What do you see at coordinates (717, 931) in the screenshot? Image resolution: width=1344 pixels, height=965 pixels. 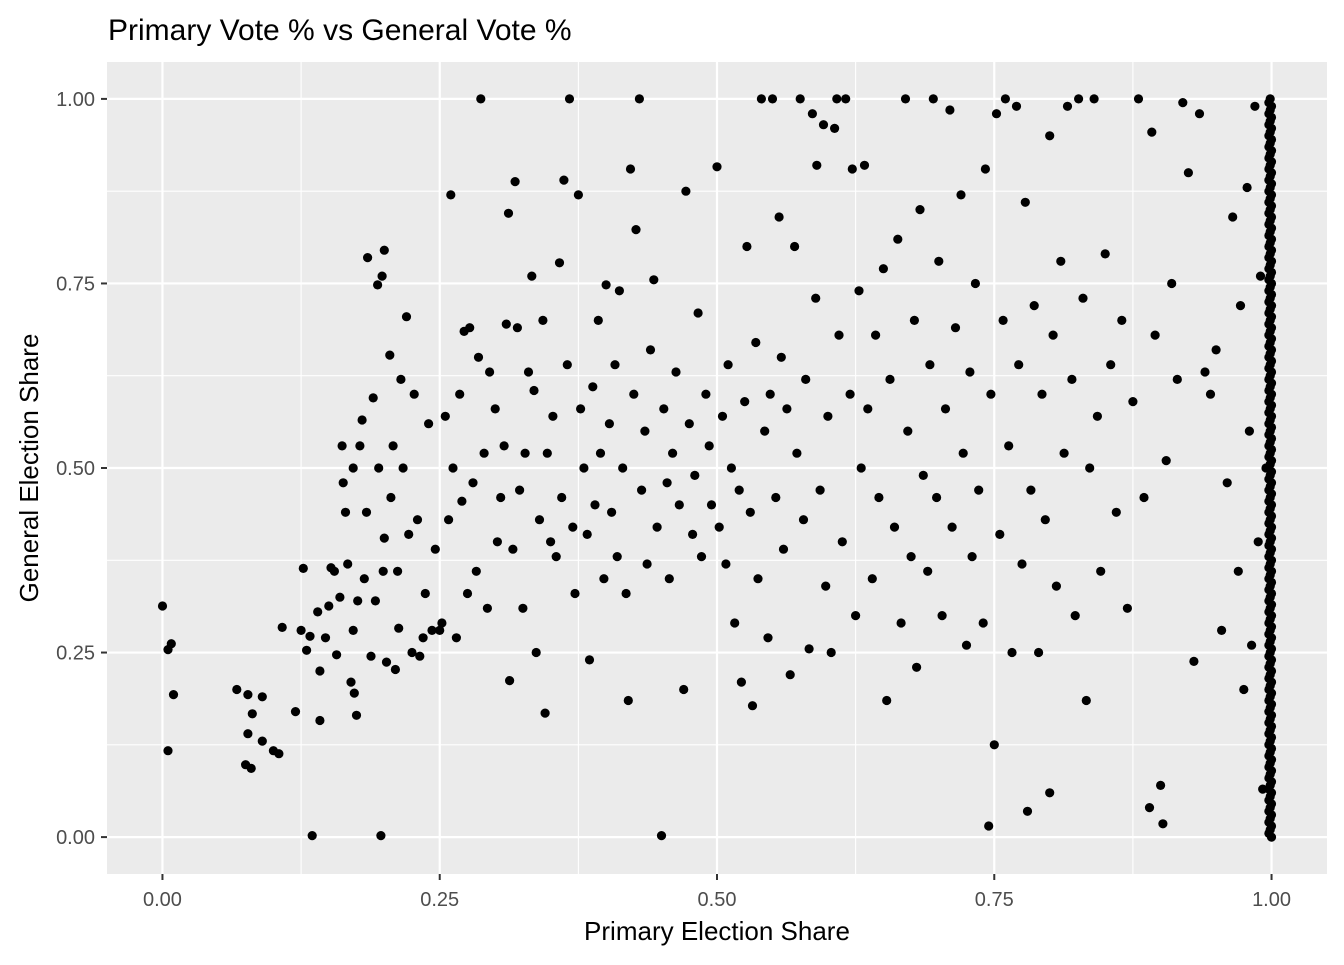 I see `x-axis-label: Primary Election Share` at bounding box center [717, 931].